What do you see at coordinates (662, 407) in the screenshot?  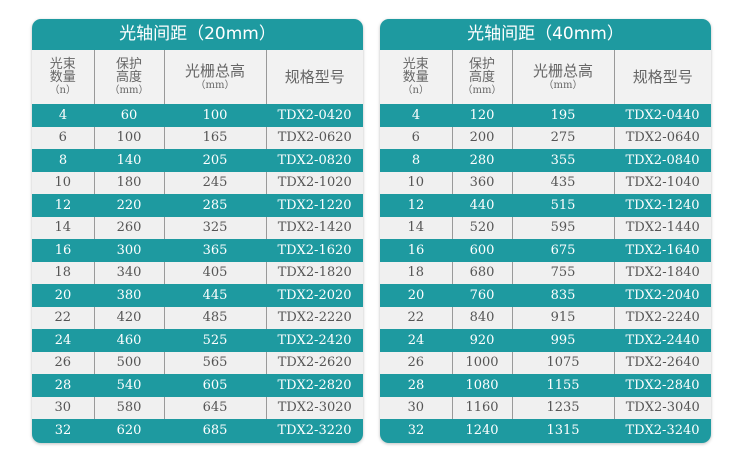 I see `table-cell: TDX2-3040` at bounding box center [662, 407].